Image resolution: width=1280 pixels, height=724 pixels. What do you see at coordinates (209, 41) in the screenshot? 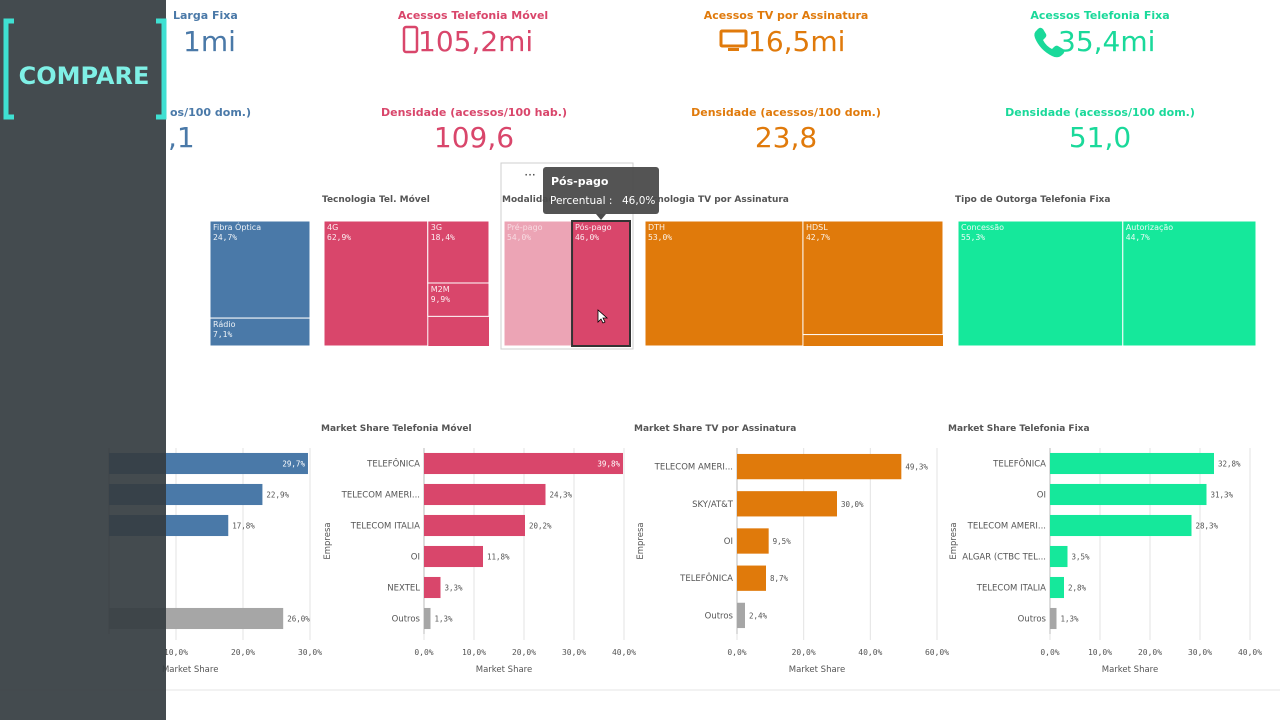
I see `kpi-value: 1mi` at bounding box center [209, 41].